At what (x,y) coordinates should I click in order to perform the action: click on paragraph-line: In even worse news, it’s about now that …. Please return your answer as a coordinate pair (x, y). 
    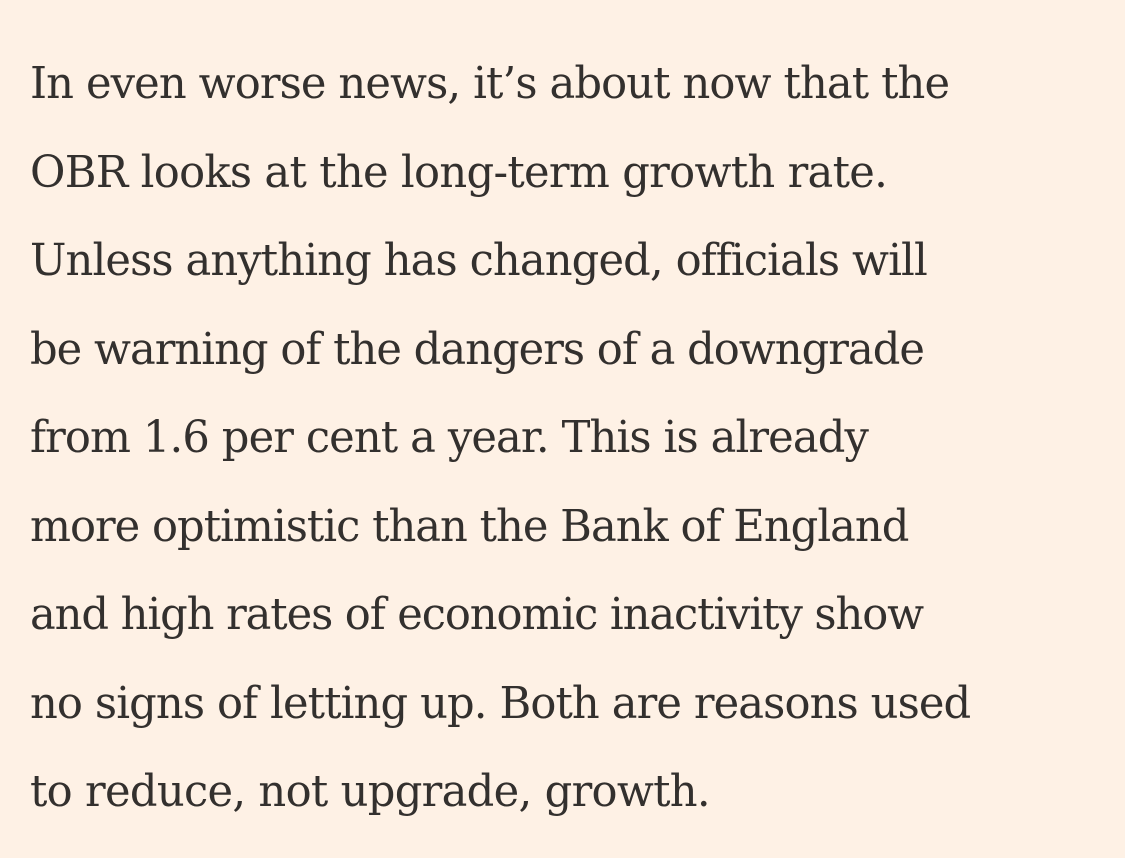
    Looking at the image, I should click on (490, 83).